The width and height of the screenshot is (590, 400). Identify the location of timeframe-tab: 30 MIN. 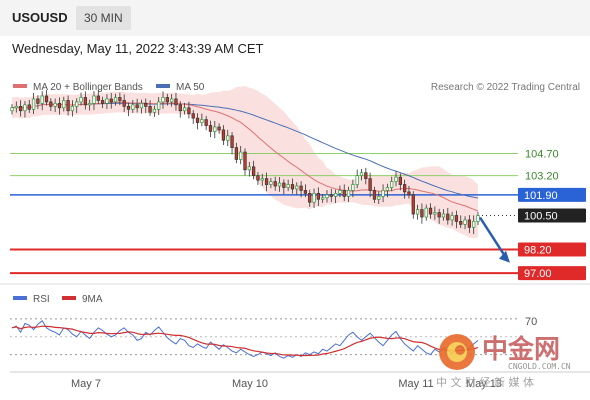
(103, 18).